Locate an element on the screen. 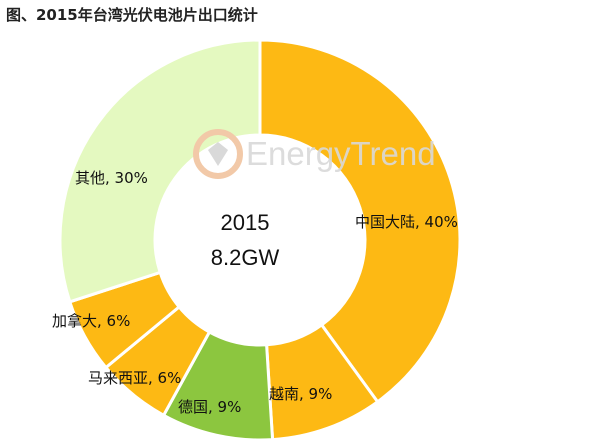 Image resolution: width=600 pixels, height=445 pixels. slice-label-6: 其他, 30% is located at coordinates (111, 178).